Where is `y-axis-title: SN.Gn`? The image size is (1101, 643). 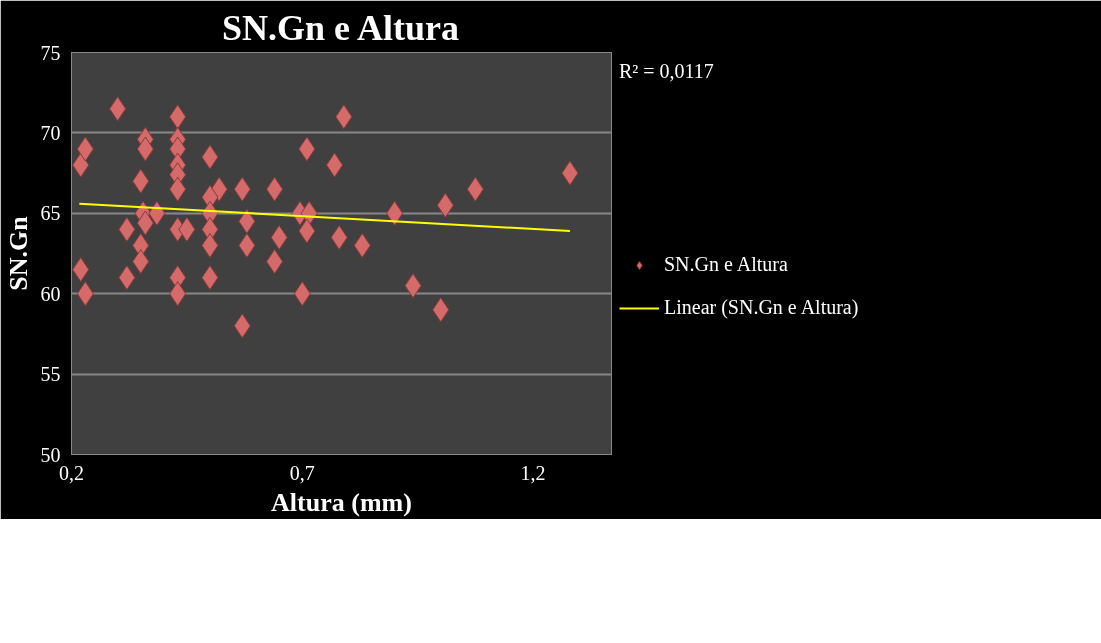 y-axis-title: SN.Gn is located at coordinates (18, 253).